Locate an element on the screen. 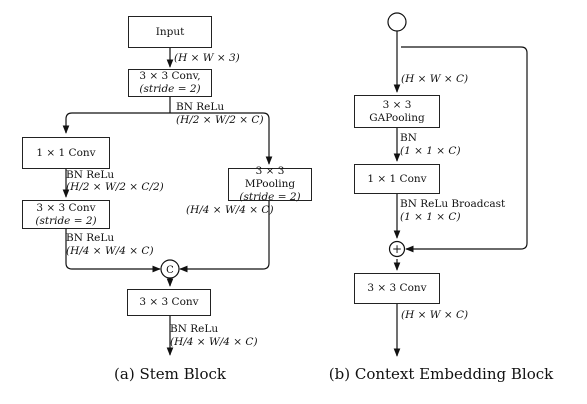 The image size is (587, 404). gapooling-label: 3 × 3 GAPooling is located at coordinates (397, 111).